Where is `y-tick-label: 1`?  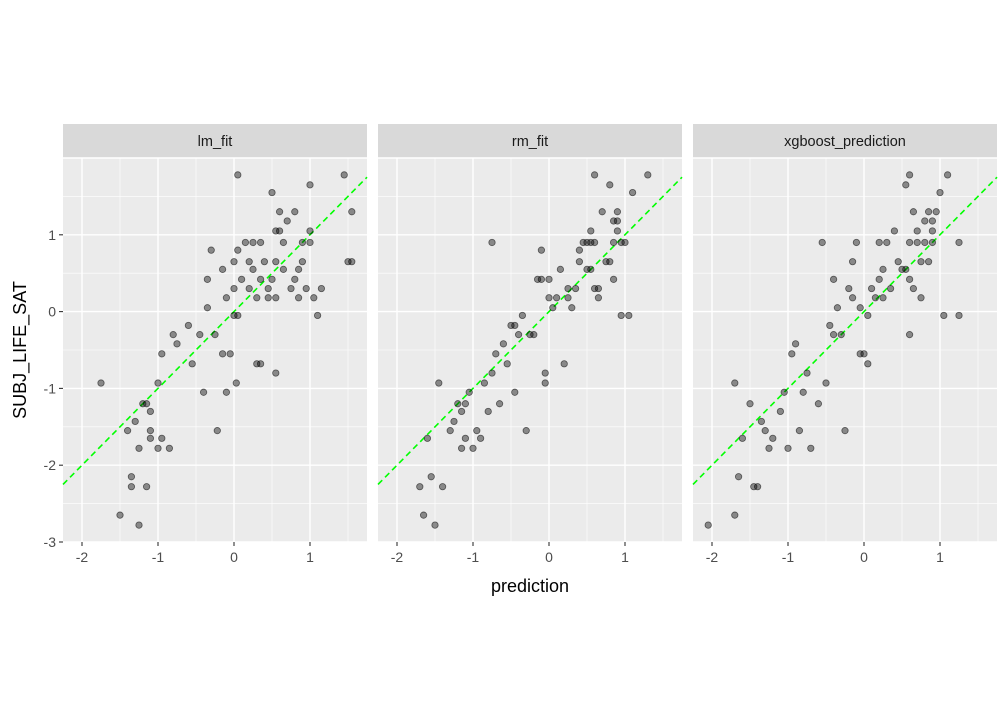 y-tick-label: 1 is located at coordinates (52, 235).